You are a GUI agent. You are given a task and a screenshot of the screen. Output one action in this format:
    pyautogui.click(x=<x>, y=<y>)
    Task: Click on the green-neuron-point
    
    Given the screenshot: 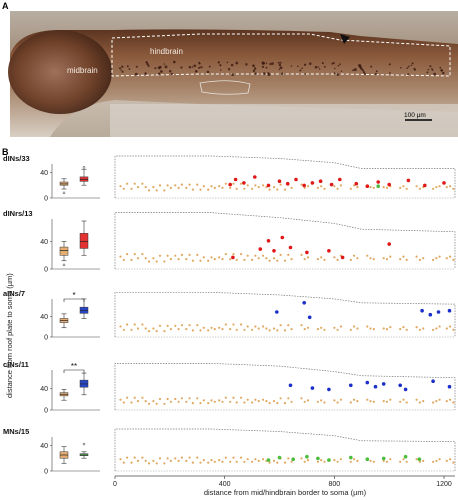 What is the action you would take?
    pyautogui.click(x=268, y=460)
    